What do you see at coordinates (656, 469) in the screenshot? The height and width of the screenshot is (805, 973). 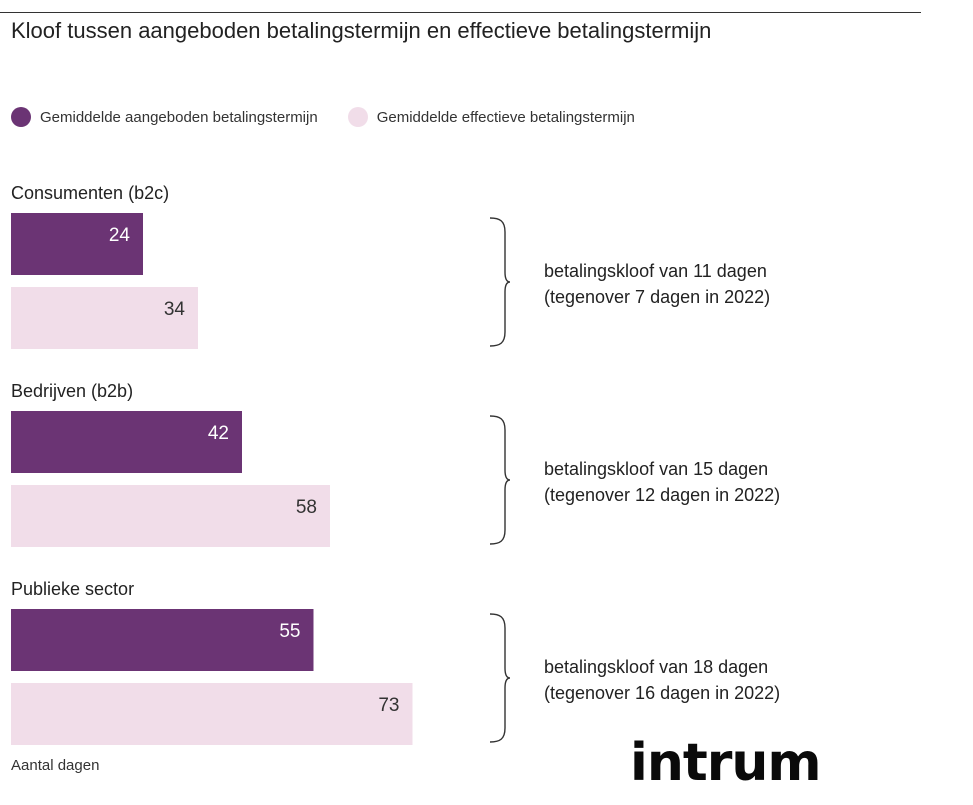 I see `gap-annotation-line1: betalingskloof van 15 dagen` at bounding box center [656, 469].